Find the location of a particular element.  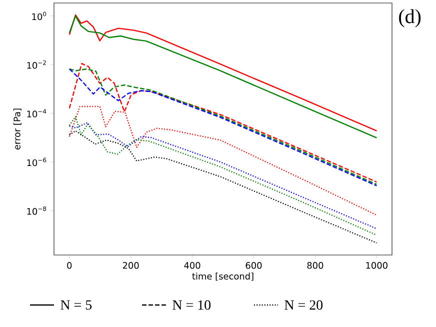

text: N = 10 is located at coordinates (191, 305).